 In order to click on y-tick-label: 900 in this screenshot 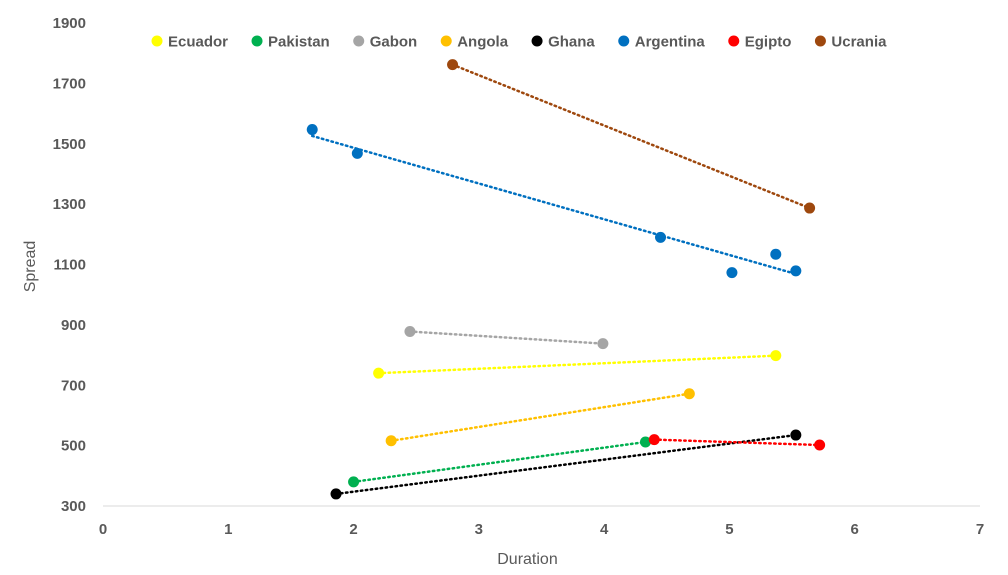, I will do `click(73, 325)`.